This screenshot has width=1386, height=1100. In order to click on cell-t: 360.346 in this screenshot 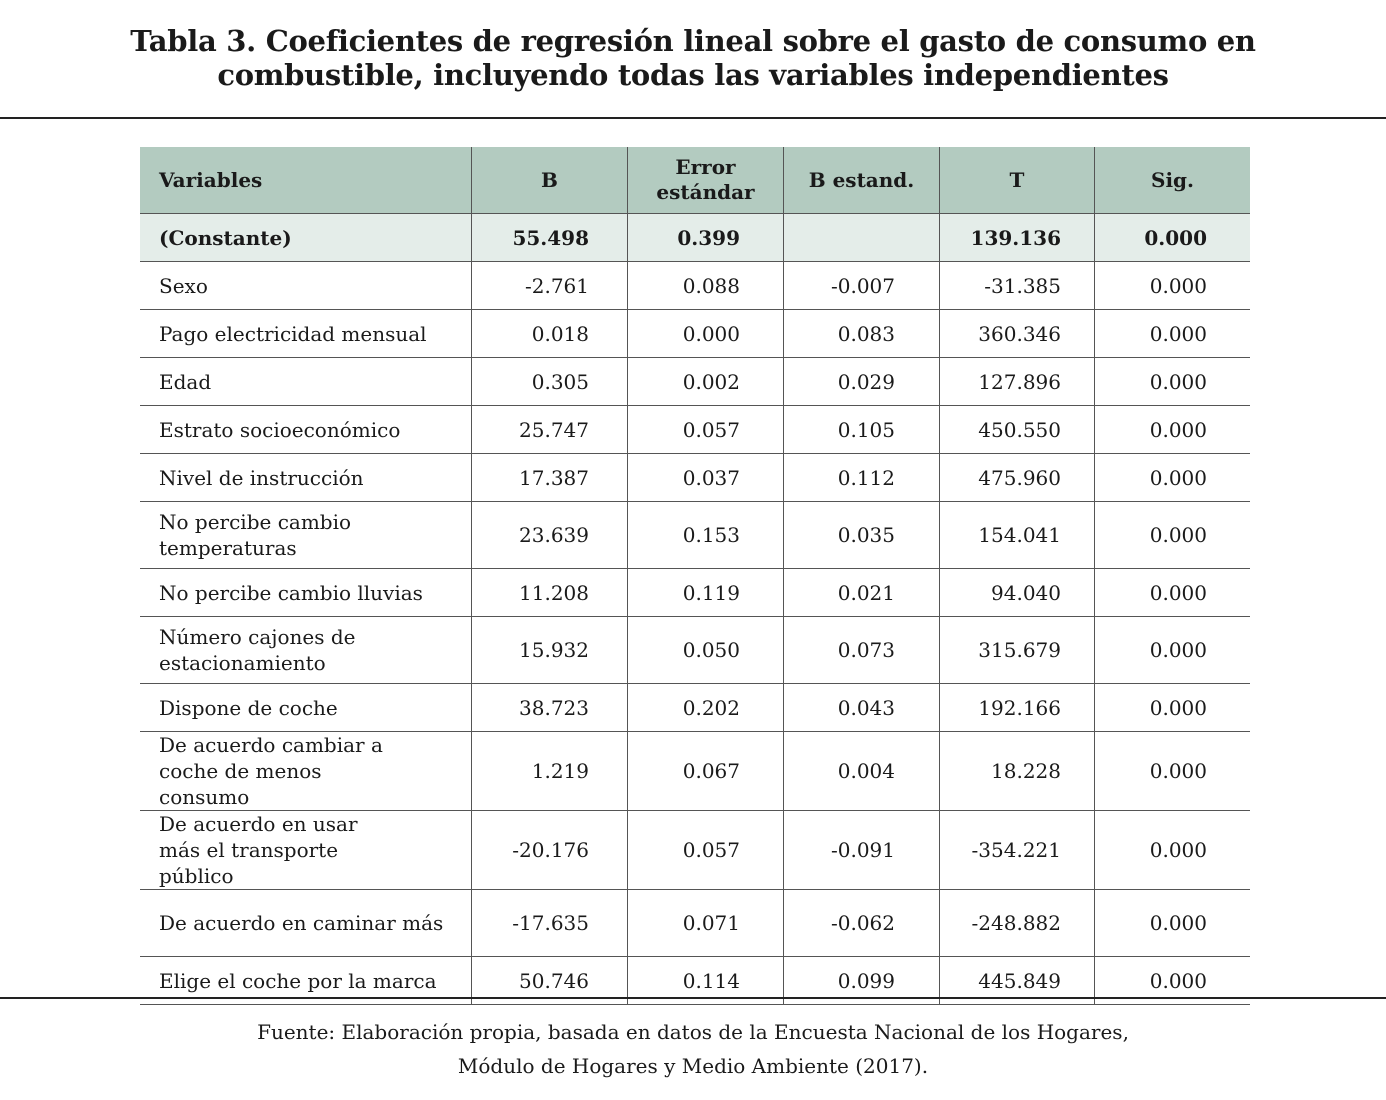, I will do `click(1017, 333)`.